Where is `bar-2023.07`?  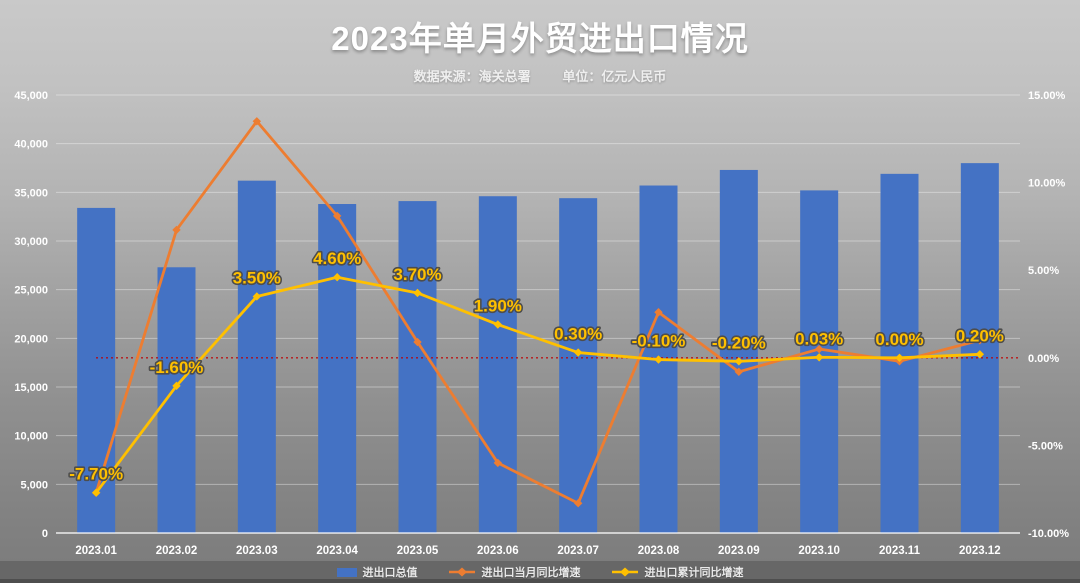 bar-2023.07 is located at coordinates (578, 365).